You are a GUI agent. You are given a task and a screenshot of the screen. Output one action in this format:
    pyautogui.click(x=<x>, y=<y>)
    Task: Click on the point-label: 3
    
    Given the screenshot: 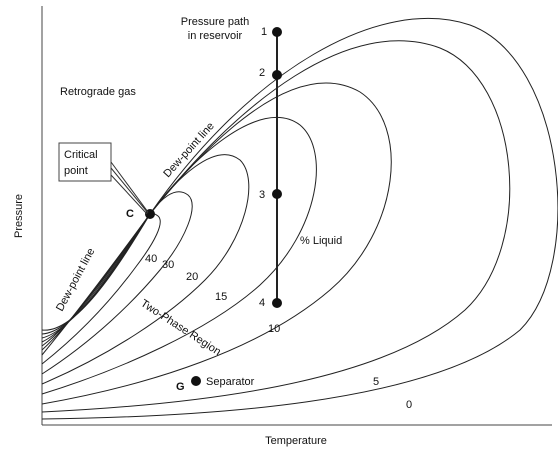 What is the action you would take?
    pyautogui.click(x=262, y=195)
    